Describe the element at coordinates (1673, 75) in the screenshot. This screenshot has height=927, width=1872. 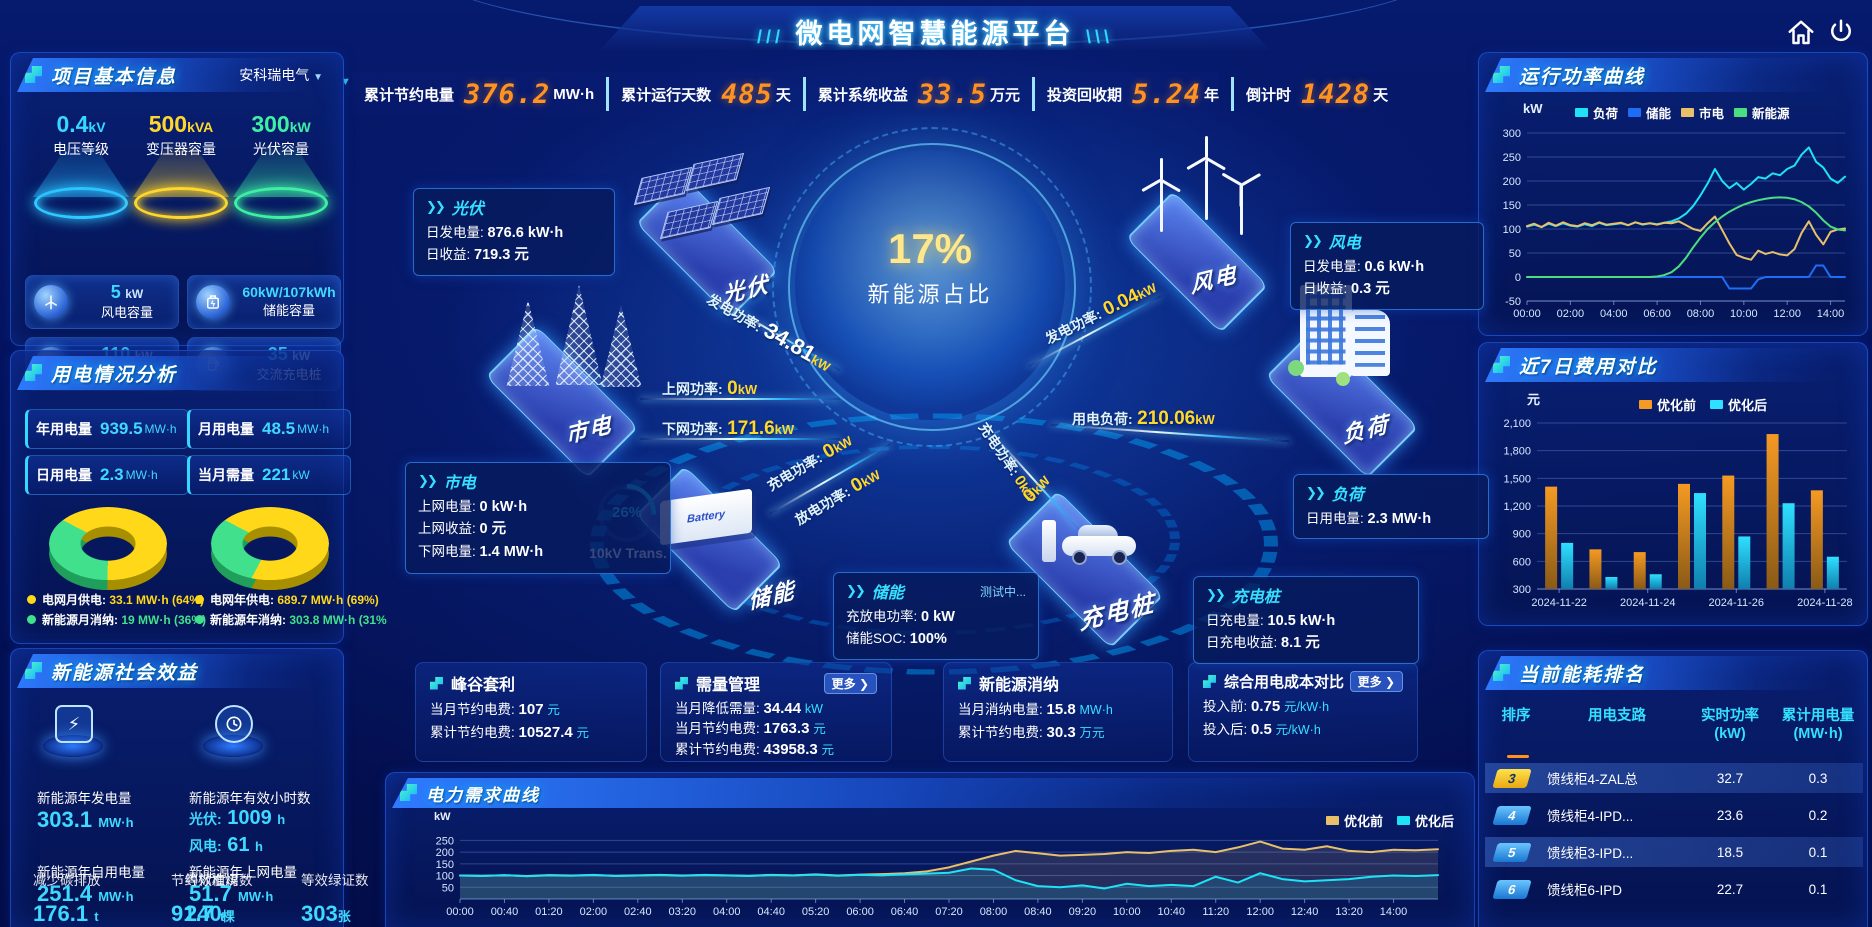
I see `power-curve-header: 运行功率曲线` at that location.